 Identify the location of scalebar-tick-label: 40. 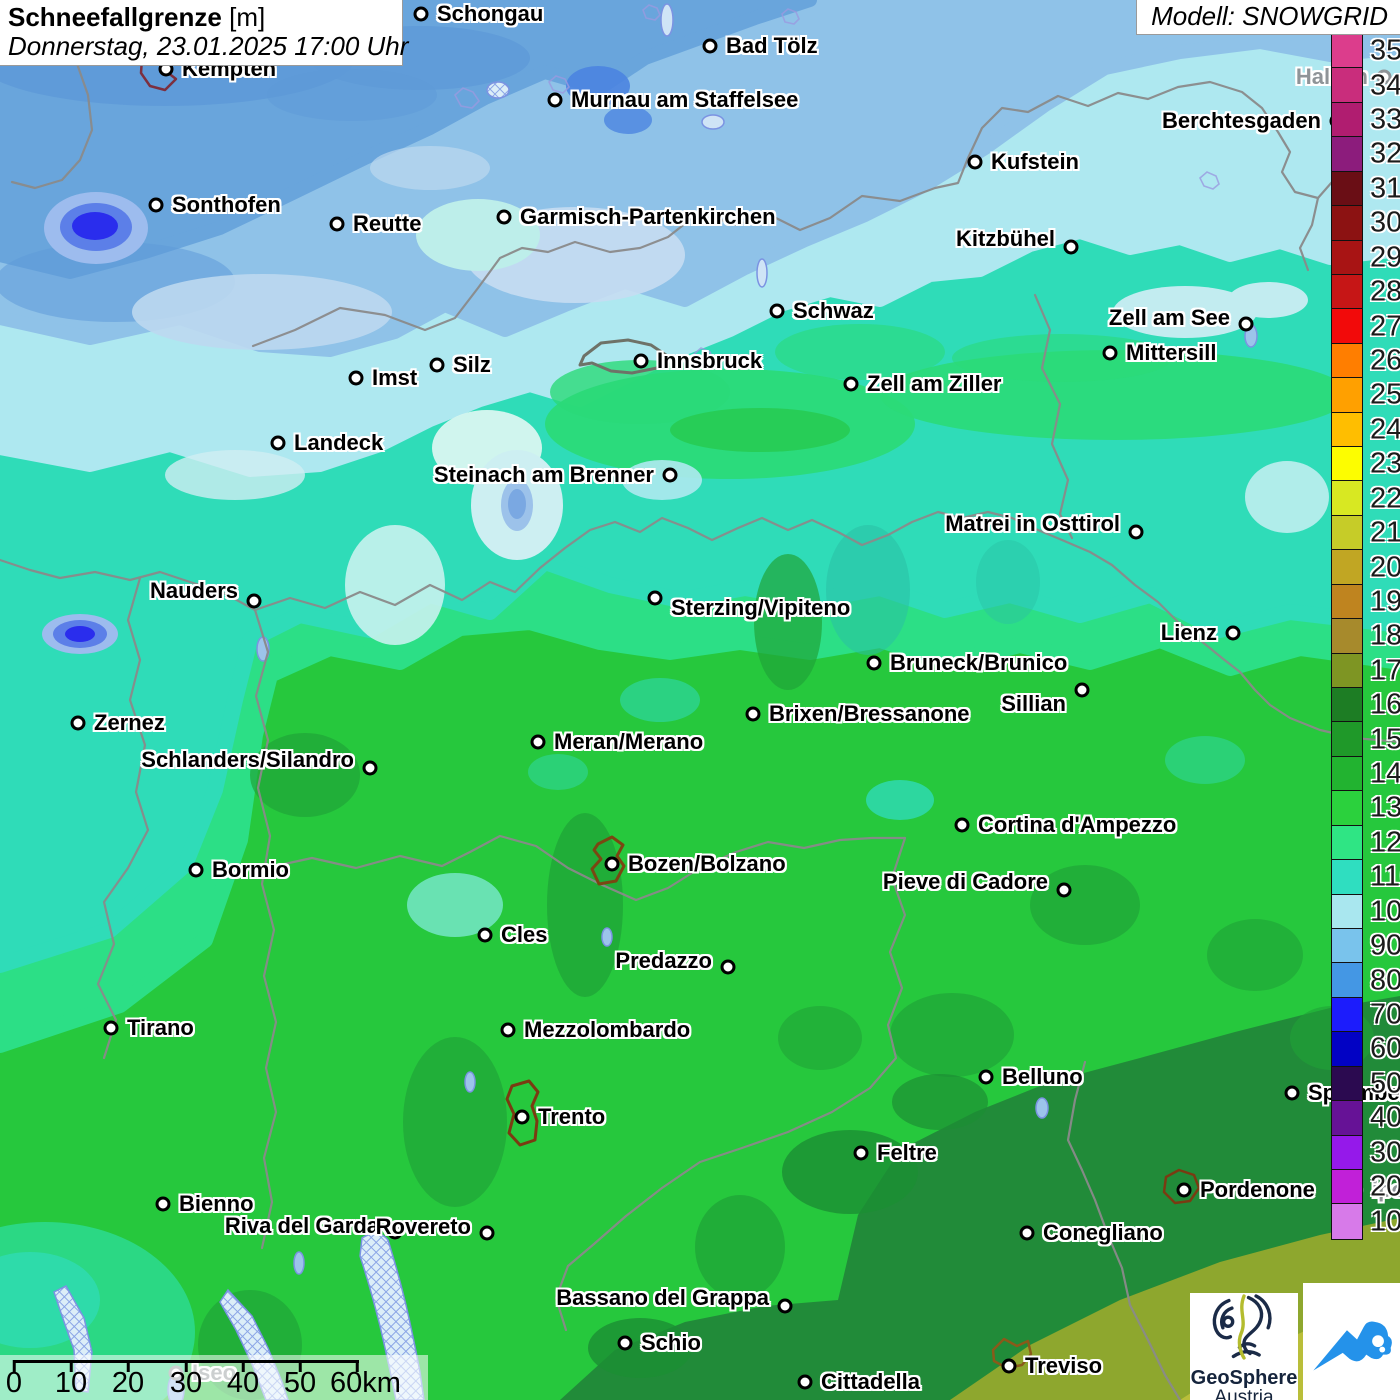
(243, 1383).